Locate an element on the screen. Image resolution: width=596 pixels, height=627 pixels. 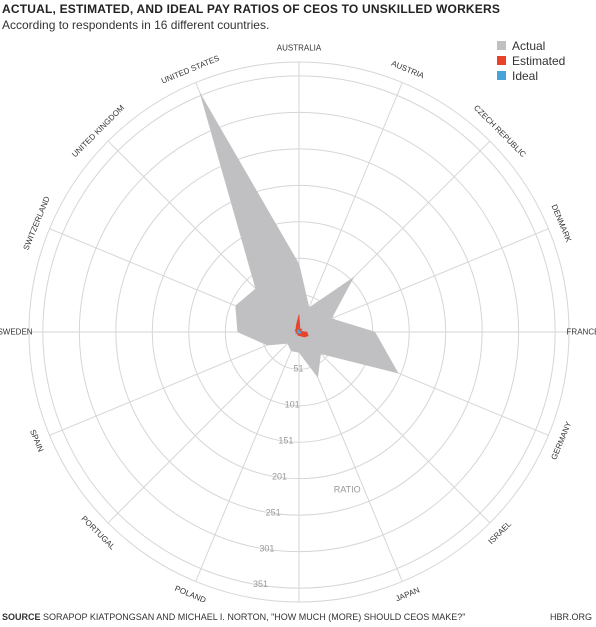
category-label-austria: AUSTRIA is located at coordinates (408, 70).